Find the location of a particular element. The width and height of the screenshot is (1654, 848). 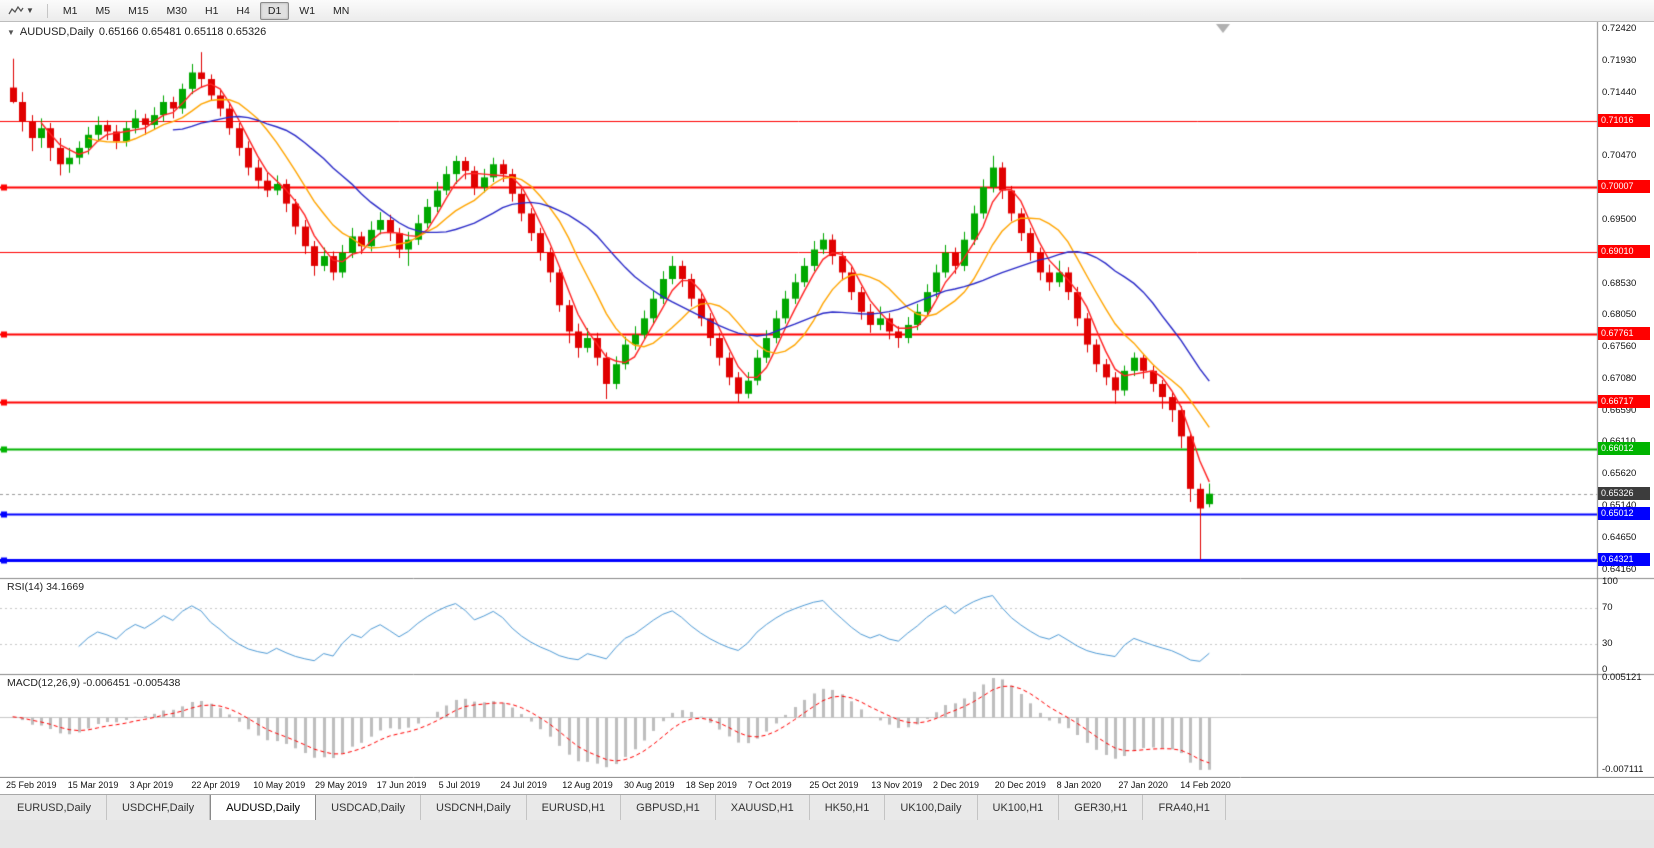

date-label: 18 Sep 2019 is located at coordinates (711, 785).